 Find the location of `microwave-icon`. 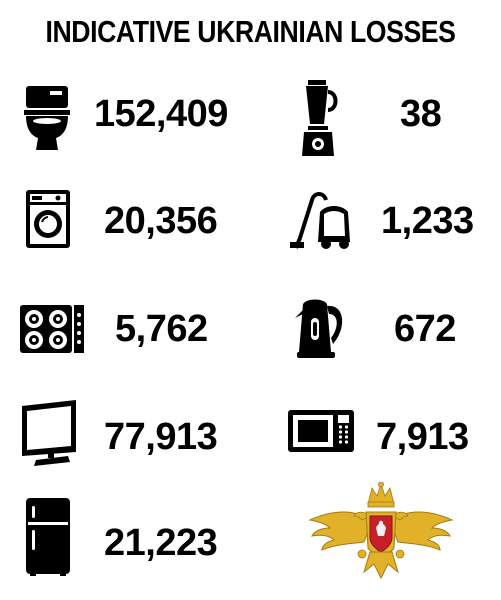

microwave-icon is located at coordinates (321, 431).